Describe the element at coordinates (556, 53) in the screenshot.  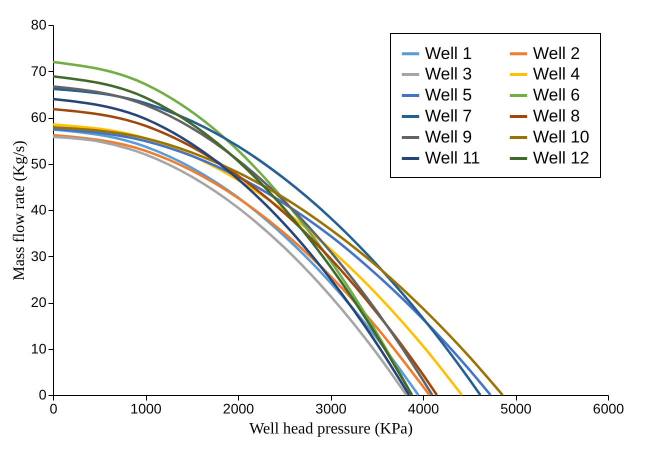
I see `legend-label: Well 2` at that location.